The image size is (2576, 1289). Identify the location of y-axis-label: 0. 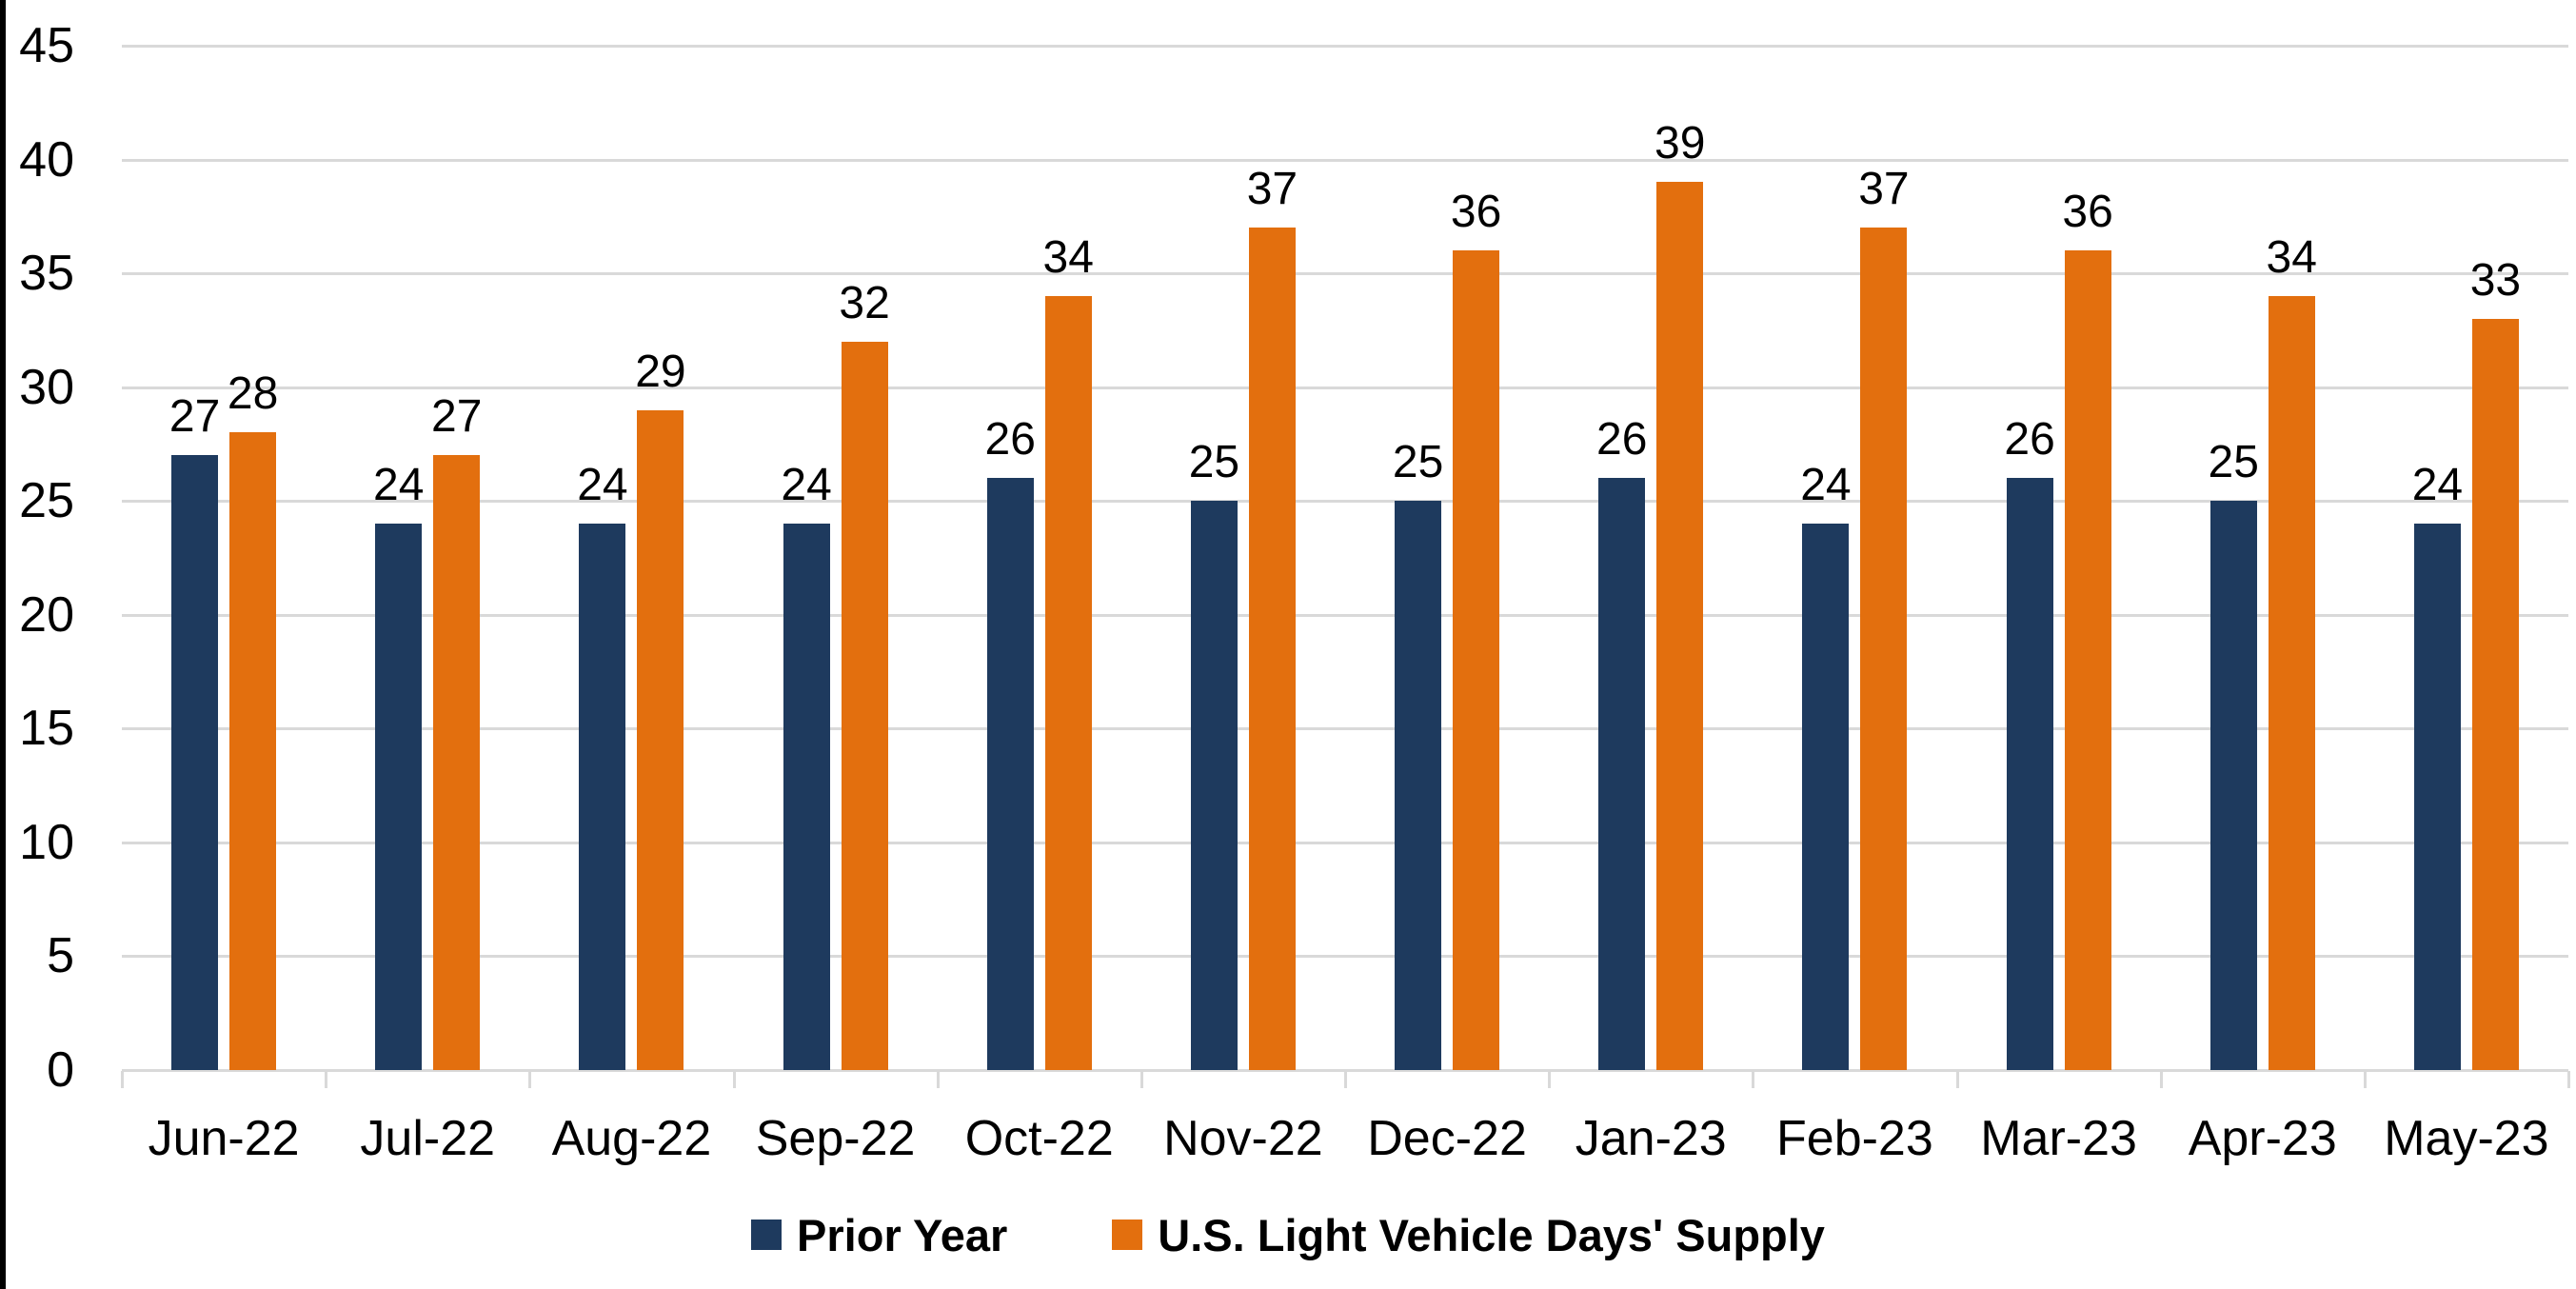
(60, 1070).